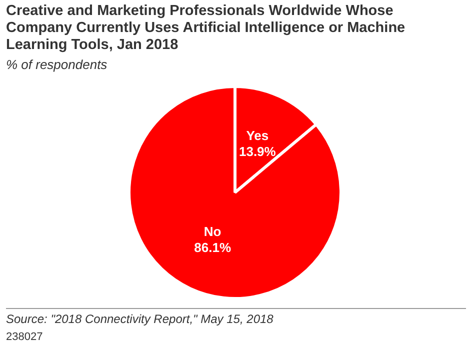 This screenshot has width=470, height=348. I want to click on data-label: 13.9%, so click(257, 152).